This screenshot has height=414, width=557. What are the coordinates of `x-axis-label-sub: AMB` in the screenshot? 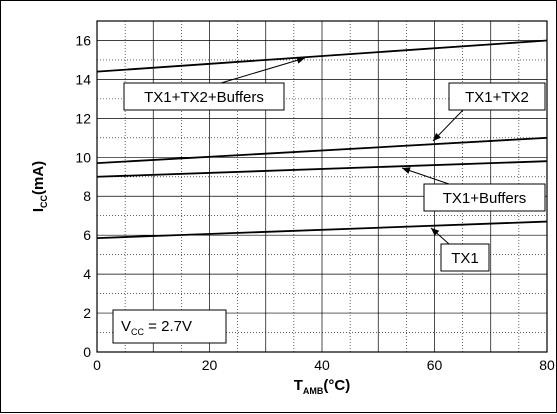 It's located at (313, 391).